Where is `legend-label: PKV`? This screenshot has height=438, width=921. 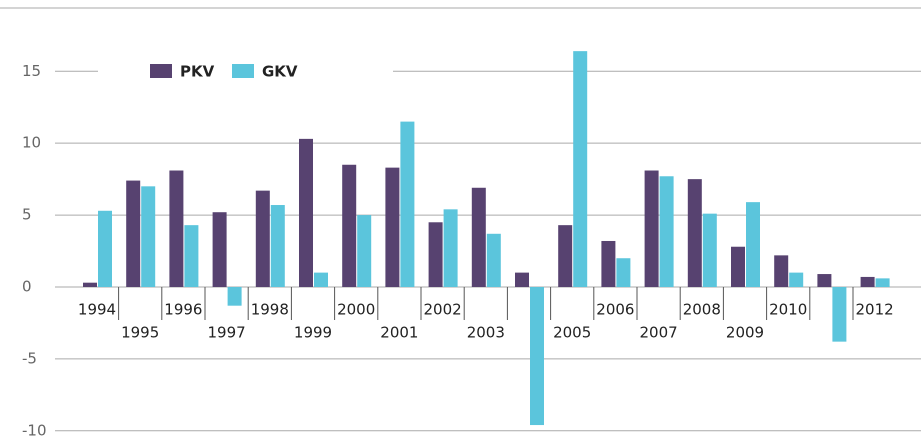
legend-label: PKV is located at coordinates (197, 72).